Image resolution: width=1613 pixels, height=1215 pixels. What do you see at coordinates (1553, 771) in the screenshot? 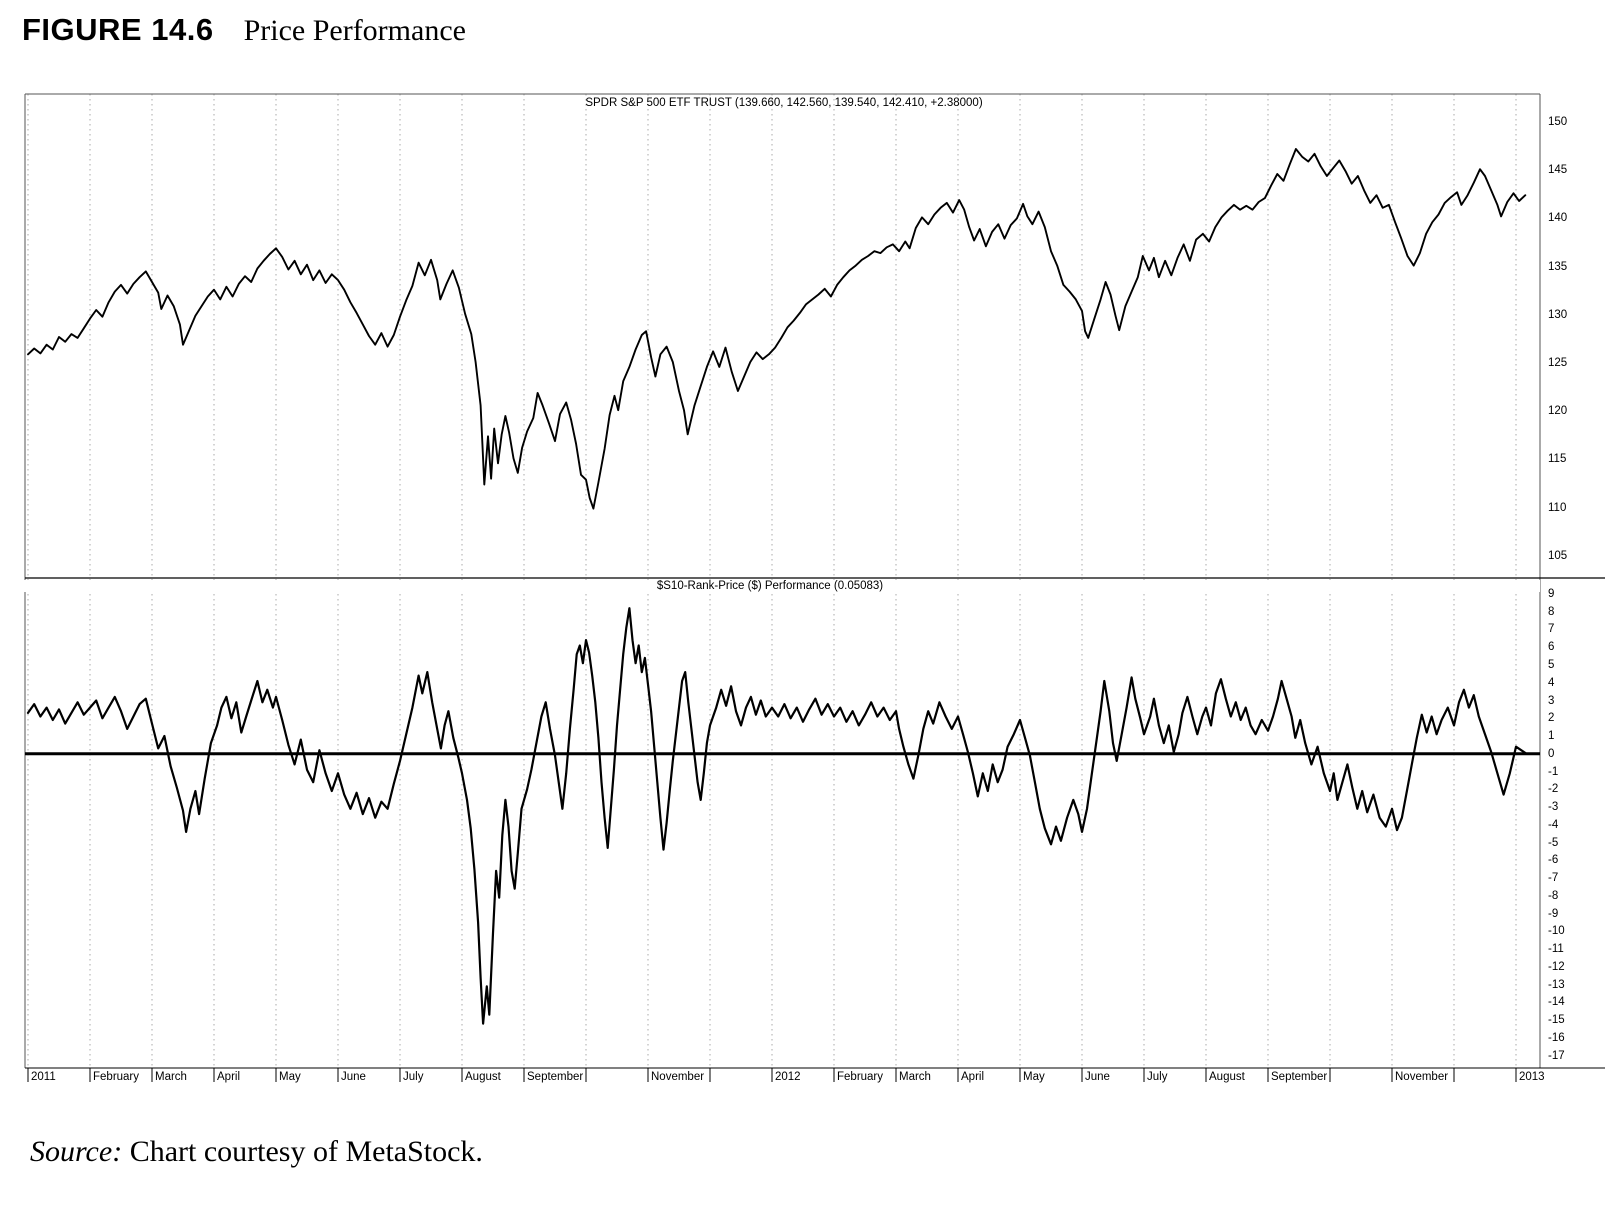
I see `performance-axis-tick-label: -1` at bounding box center [1553, 771].